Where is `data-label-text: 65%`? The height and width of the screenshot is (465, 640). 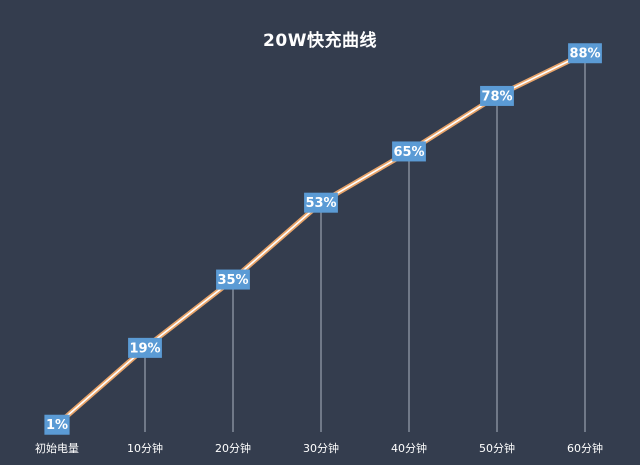
data-label-text: 65% is located at coordinates (408, 152).